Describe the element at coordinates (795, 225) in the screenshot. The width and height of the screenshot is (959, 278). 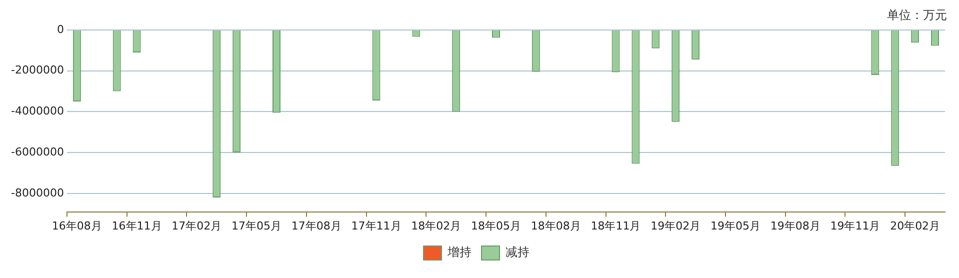
I see `x-tick-label: 19年08月` at that location.